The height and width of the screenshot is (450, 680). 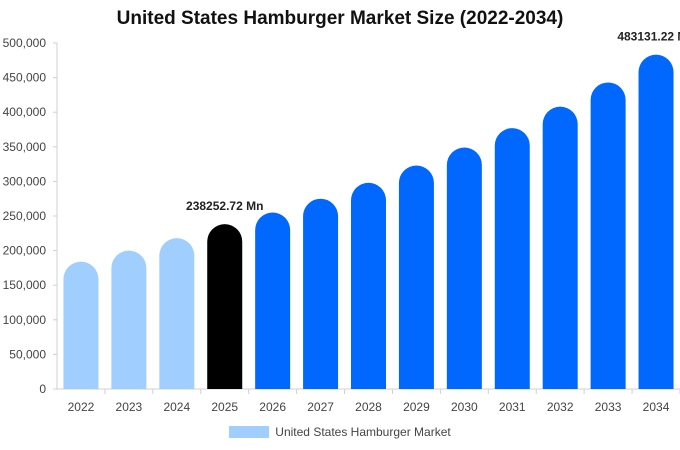 I want to click on bar-2027, so click(x=321, y=293).